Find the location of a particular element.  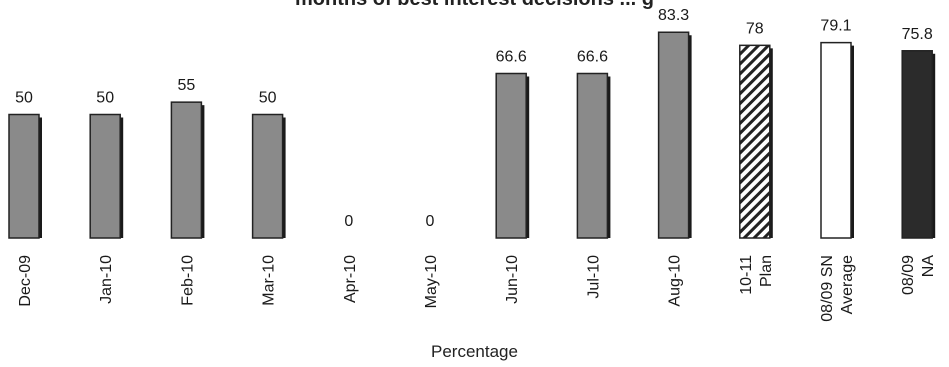

x-tick-label: Jun-10 is located at coordinates (512, 279).